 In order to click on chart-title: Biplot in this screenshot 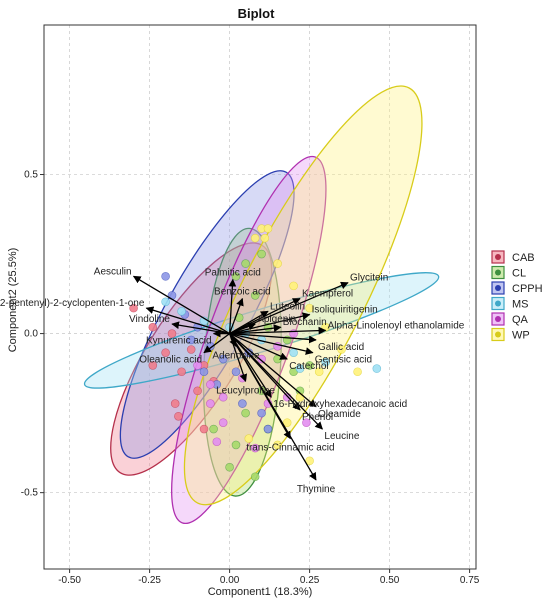, I will do `click(256, 13)`.